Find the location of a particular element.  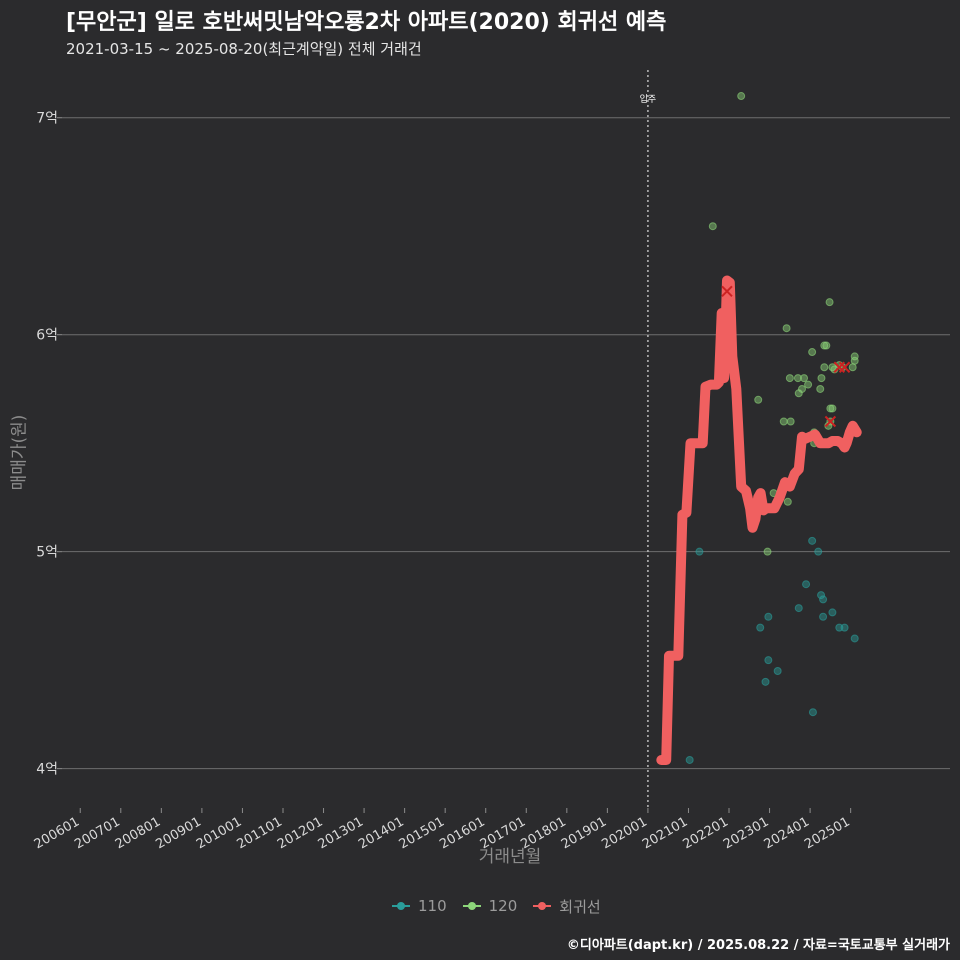

legend-item-110: 110 is located at coordinates (418, 906).